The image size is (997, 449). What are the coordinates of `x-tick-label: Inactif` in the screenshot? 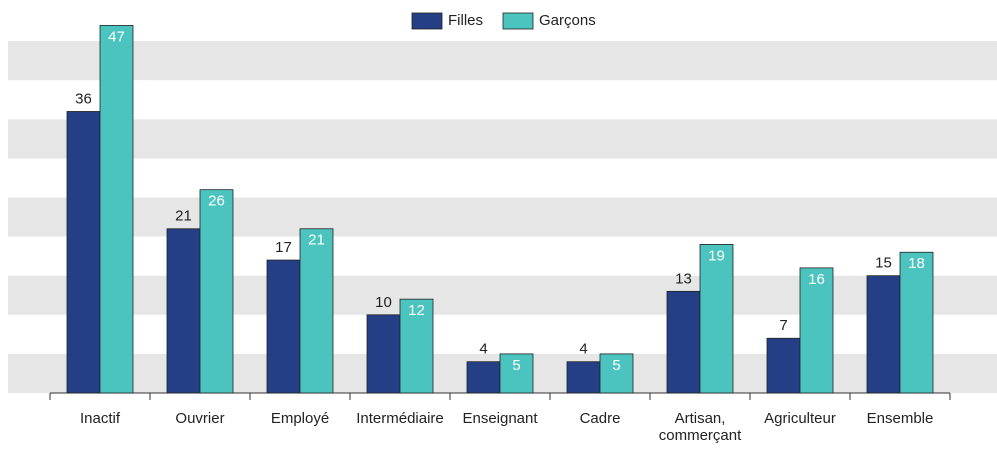 It's located at (100, 418).